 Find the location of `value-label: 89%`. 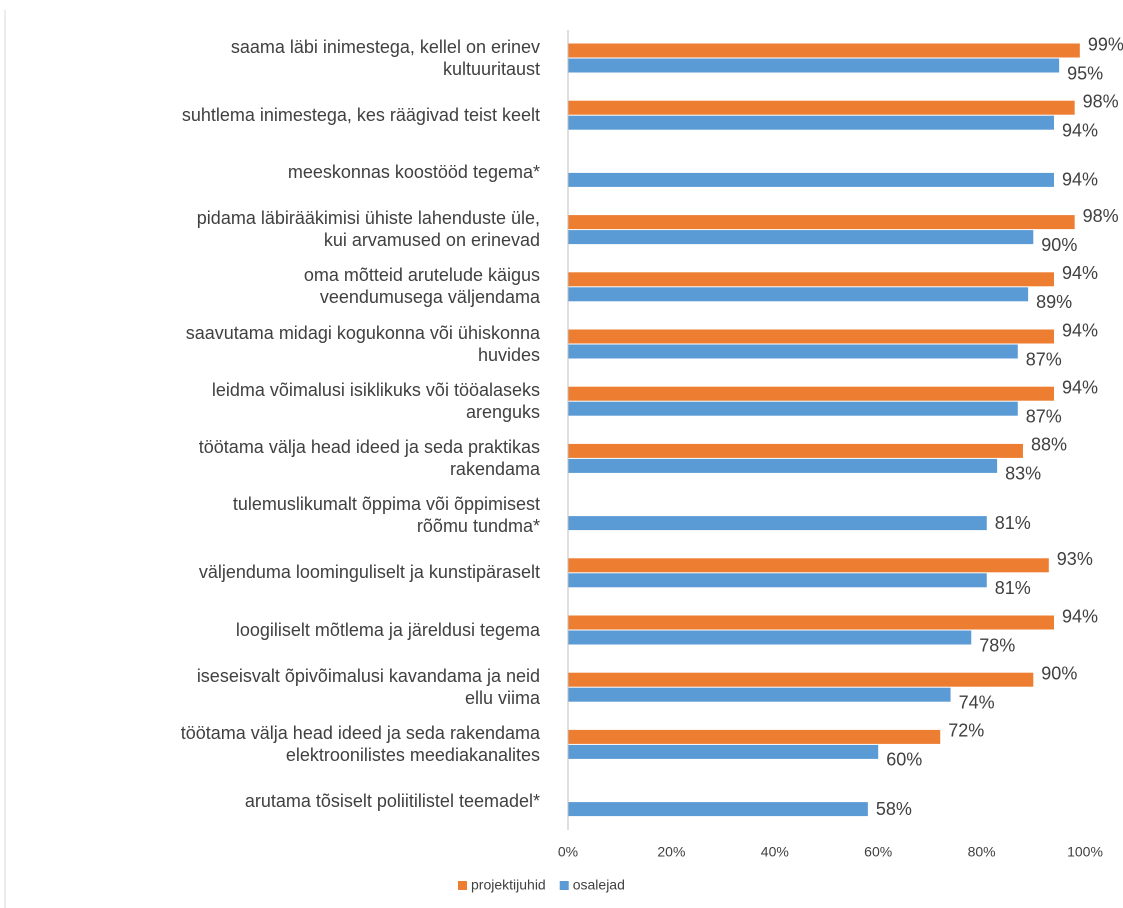

value-label: 89% is located at coordinates (1054, 302).